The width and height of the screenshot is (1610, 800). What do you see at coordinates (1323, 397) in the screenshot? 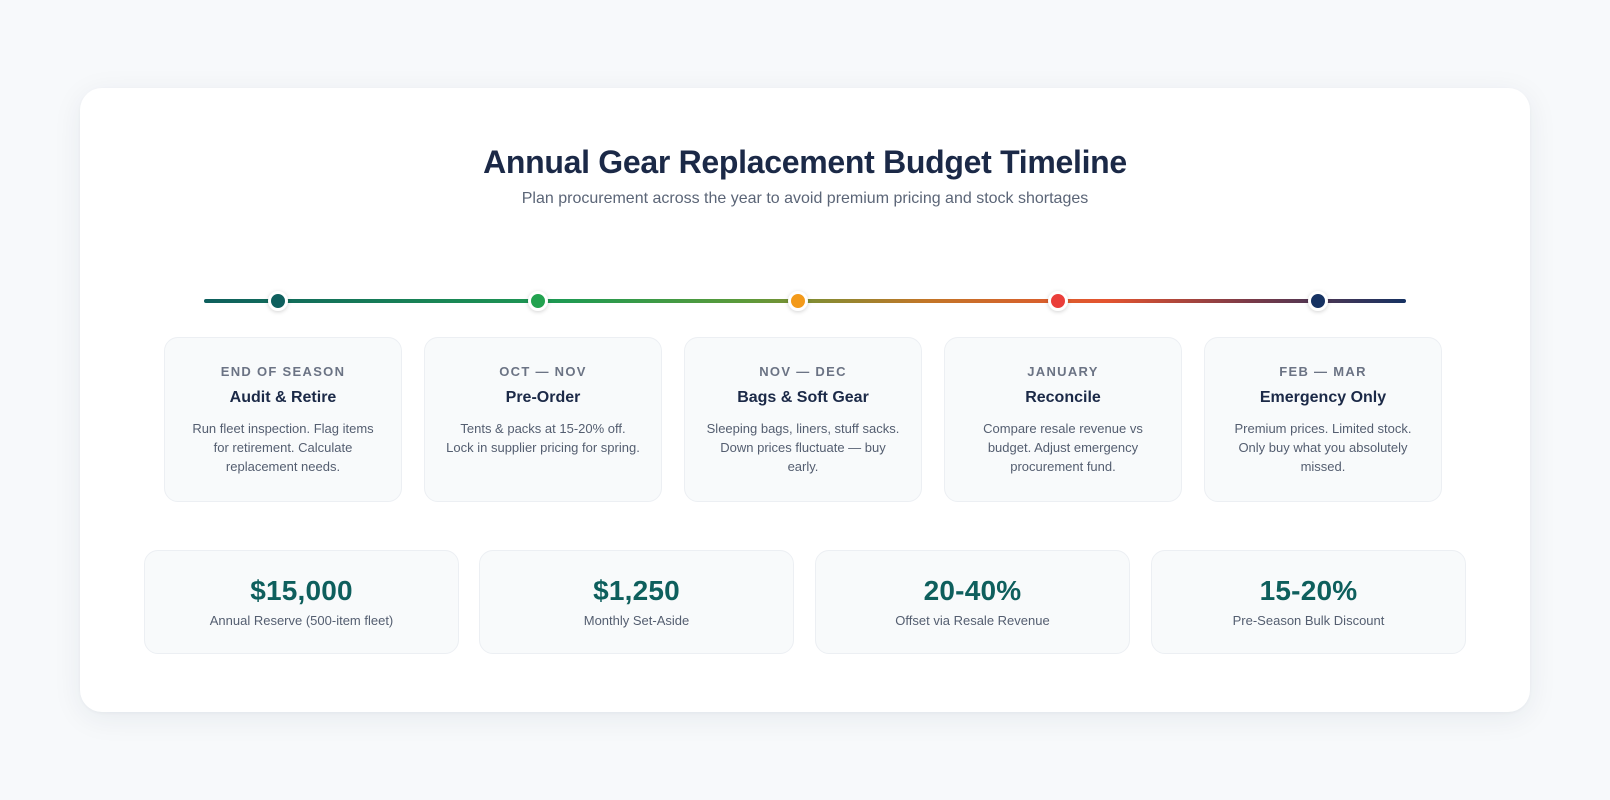
I see `phase-title: Emergency Only` at bounding box center [1323, 397].